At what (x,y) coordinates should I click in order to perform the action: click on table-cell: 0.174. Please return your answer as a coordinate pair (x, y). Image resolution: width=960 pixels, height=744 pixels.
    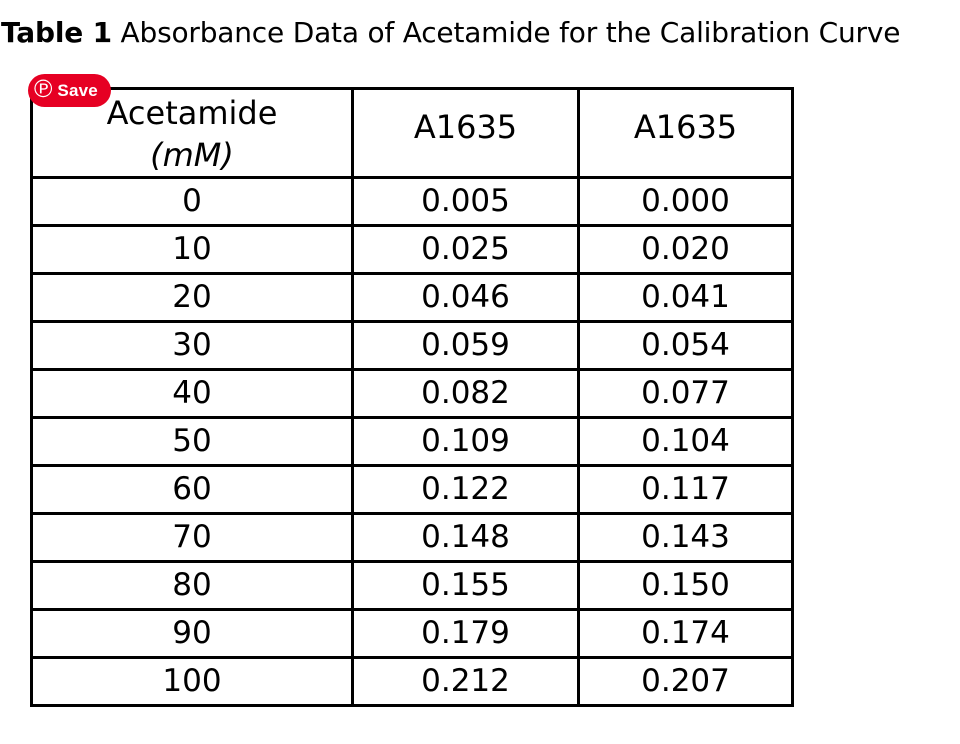
    Looking at the image, I should click on (685, 633).